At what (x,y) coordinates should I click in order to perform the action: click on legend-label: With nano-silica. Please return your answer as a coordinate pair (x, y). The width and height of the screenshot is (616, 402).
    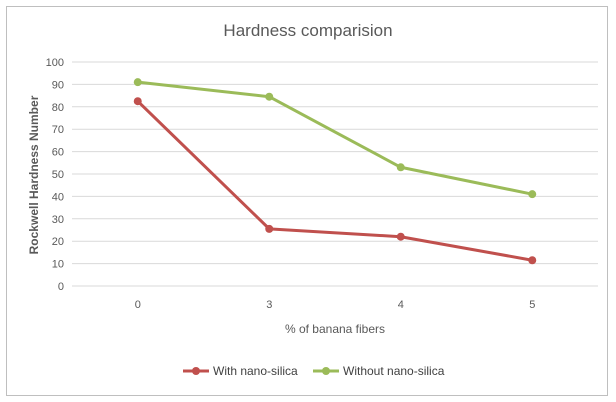
    Looking at the image, I should click on (255, 371).